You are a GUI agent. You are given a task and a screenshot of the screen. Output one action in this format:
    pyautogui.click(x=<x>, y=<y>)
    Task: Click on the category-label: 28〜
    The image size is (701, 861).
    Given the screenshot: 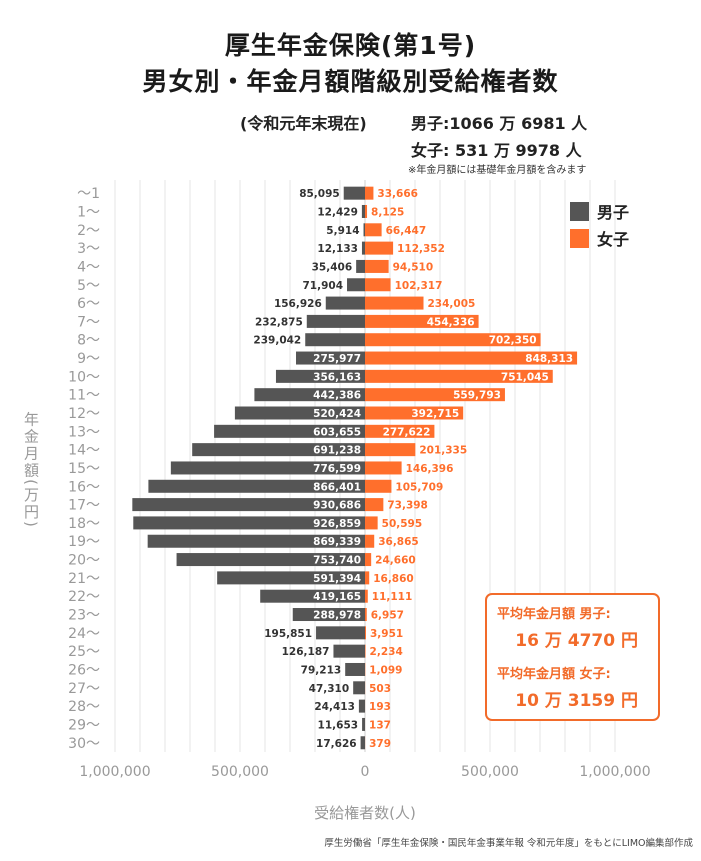 What is the action you would take?
    pyautogui.click(x=84, y=707)
    